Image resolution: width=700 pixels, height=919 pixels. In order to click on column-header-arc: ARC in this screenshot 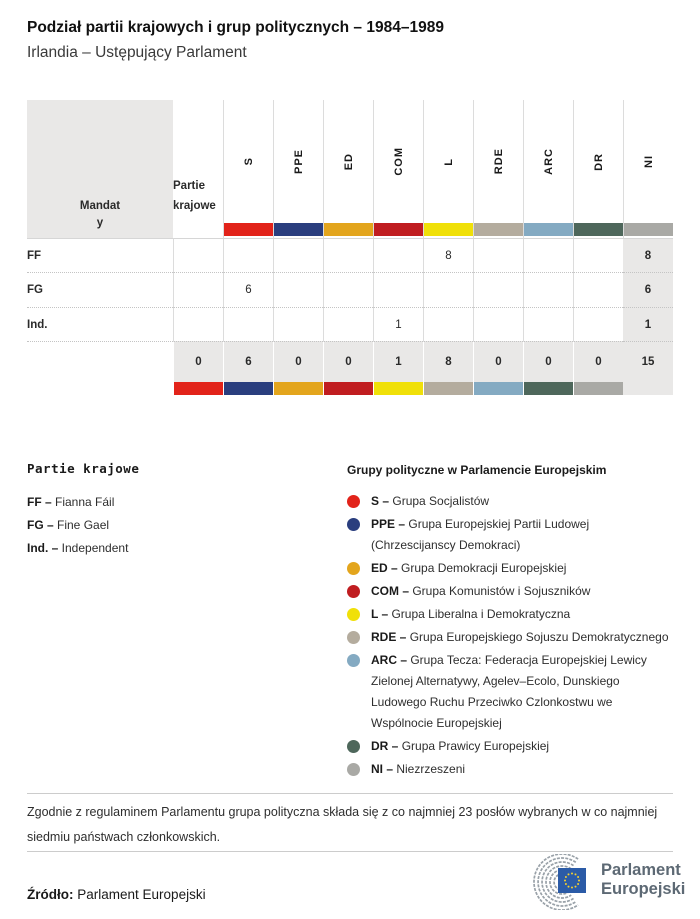, I will do `click(548, 161)`.